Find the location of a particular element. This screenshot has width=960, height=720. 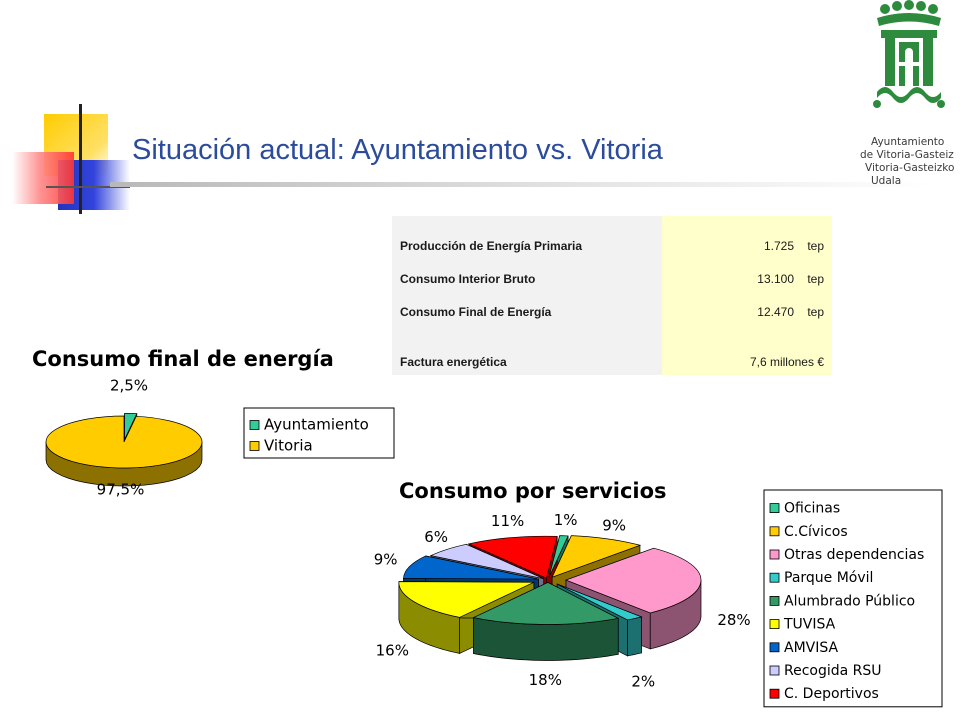

logo-text-line-2: de Vitoria-Gasteiz is located at coordinates (907, 155).